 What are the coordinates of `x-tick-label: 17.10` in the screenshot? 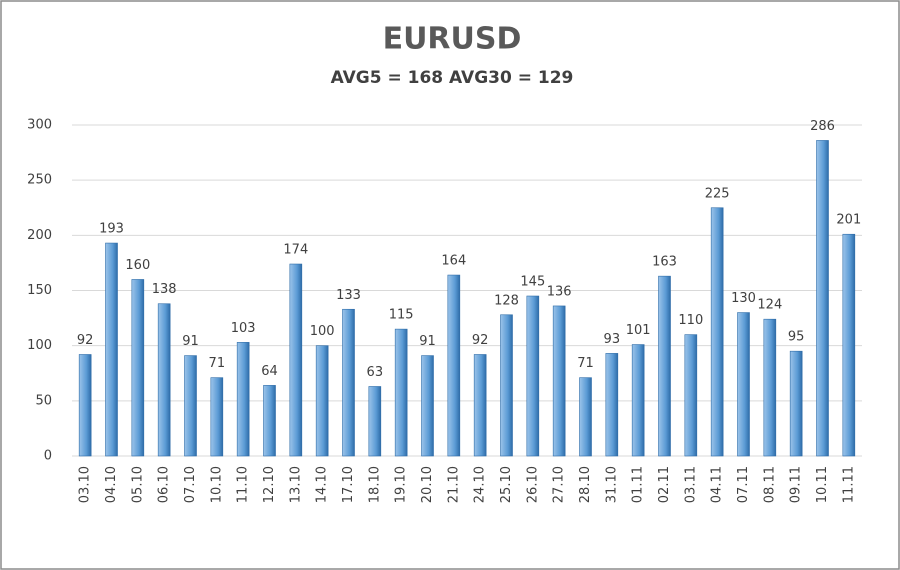 It's located at (348, 484).